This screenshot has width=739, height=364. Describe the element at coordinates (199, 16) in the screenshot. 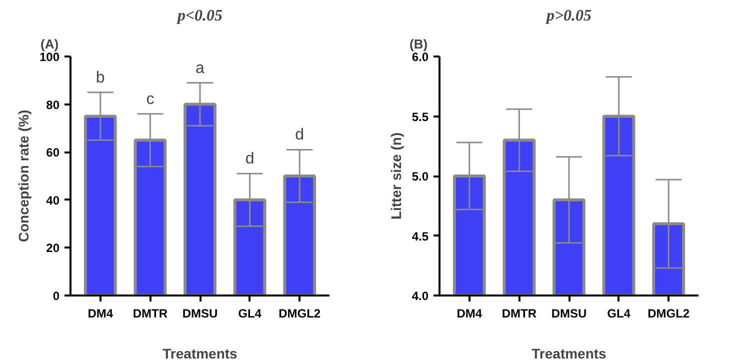

I see `chart-title: p<0.05` at that location.